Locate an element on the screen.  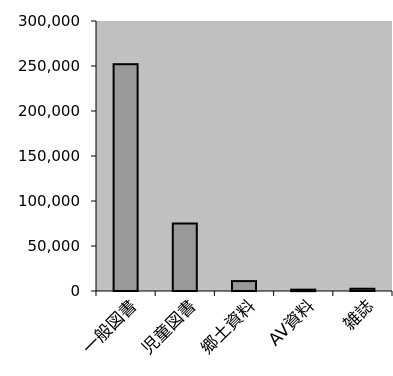
x-category-labels: 一般図書 児童図書 郷土資料 AV資料 雑誌 is located at coordinates (228, 327).